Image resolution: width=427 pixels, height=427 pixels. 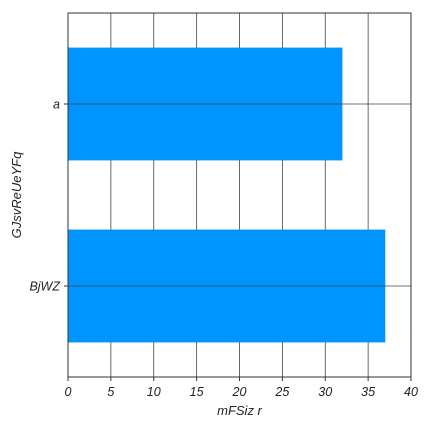 What do you see at coordinates (411, 392) in the screenshot?
I see `x-tick-label: 40` at bounding box center [411, 392].